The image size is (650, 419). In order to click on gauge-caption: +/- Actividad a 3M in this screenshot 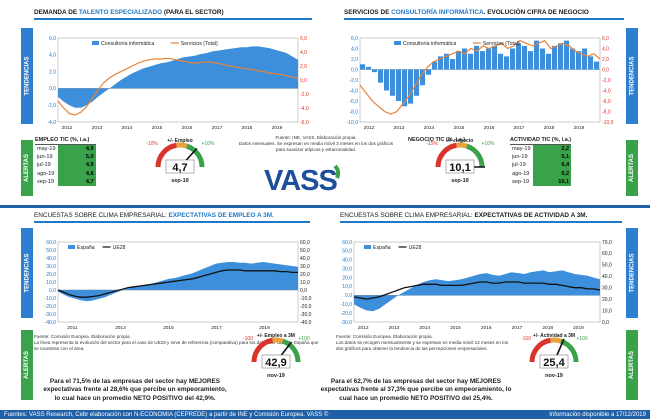, I will do `click(554, 336)`.